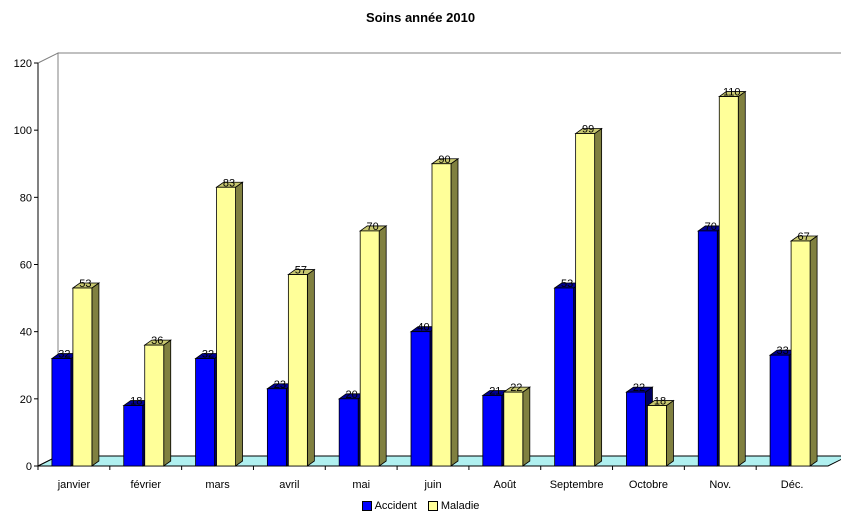 Image resolution: width=841 pixels, height=519 pixels. What do you see at coordinates (504, 485) in the screenshot?
I see `x-tick-label: Août` at bounding box center [504, 485].